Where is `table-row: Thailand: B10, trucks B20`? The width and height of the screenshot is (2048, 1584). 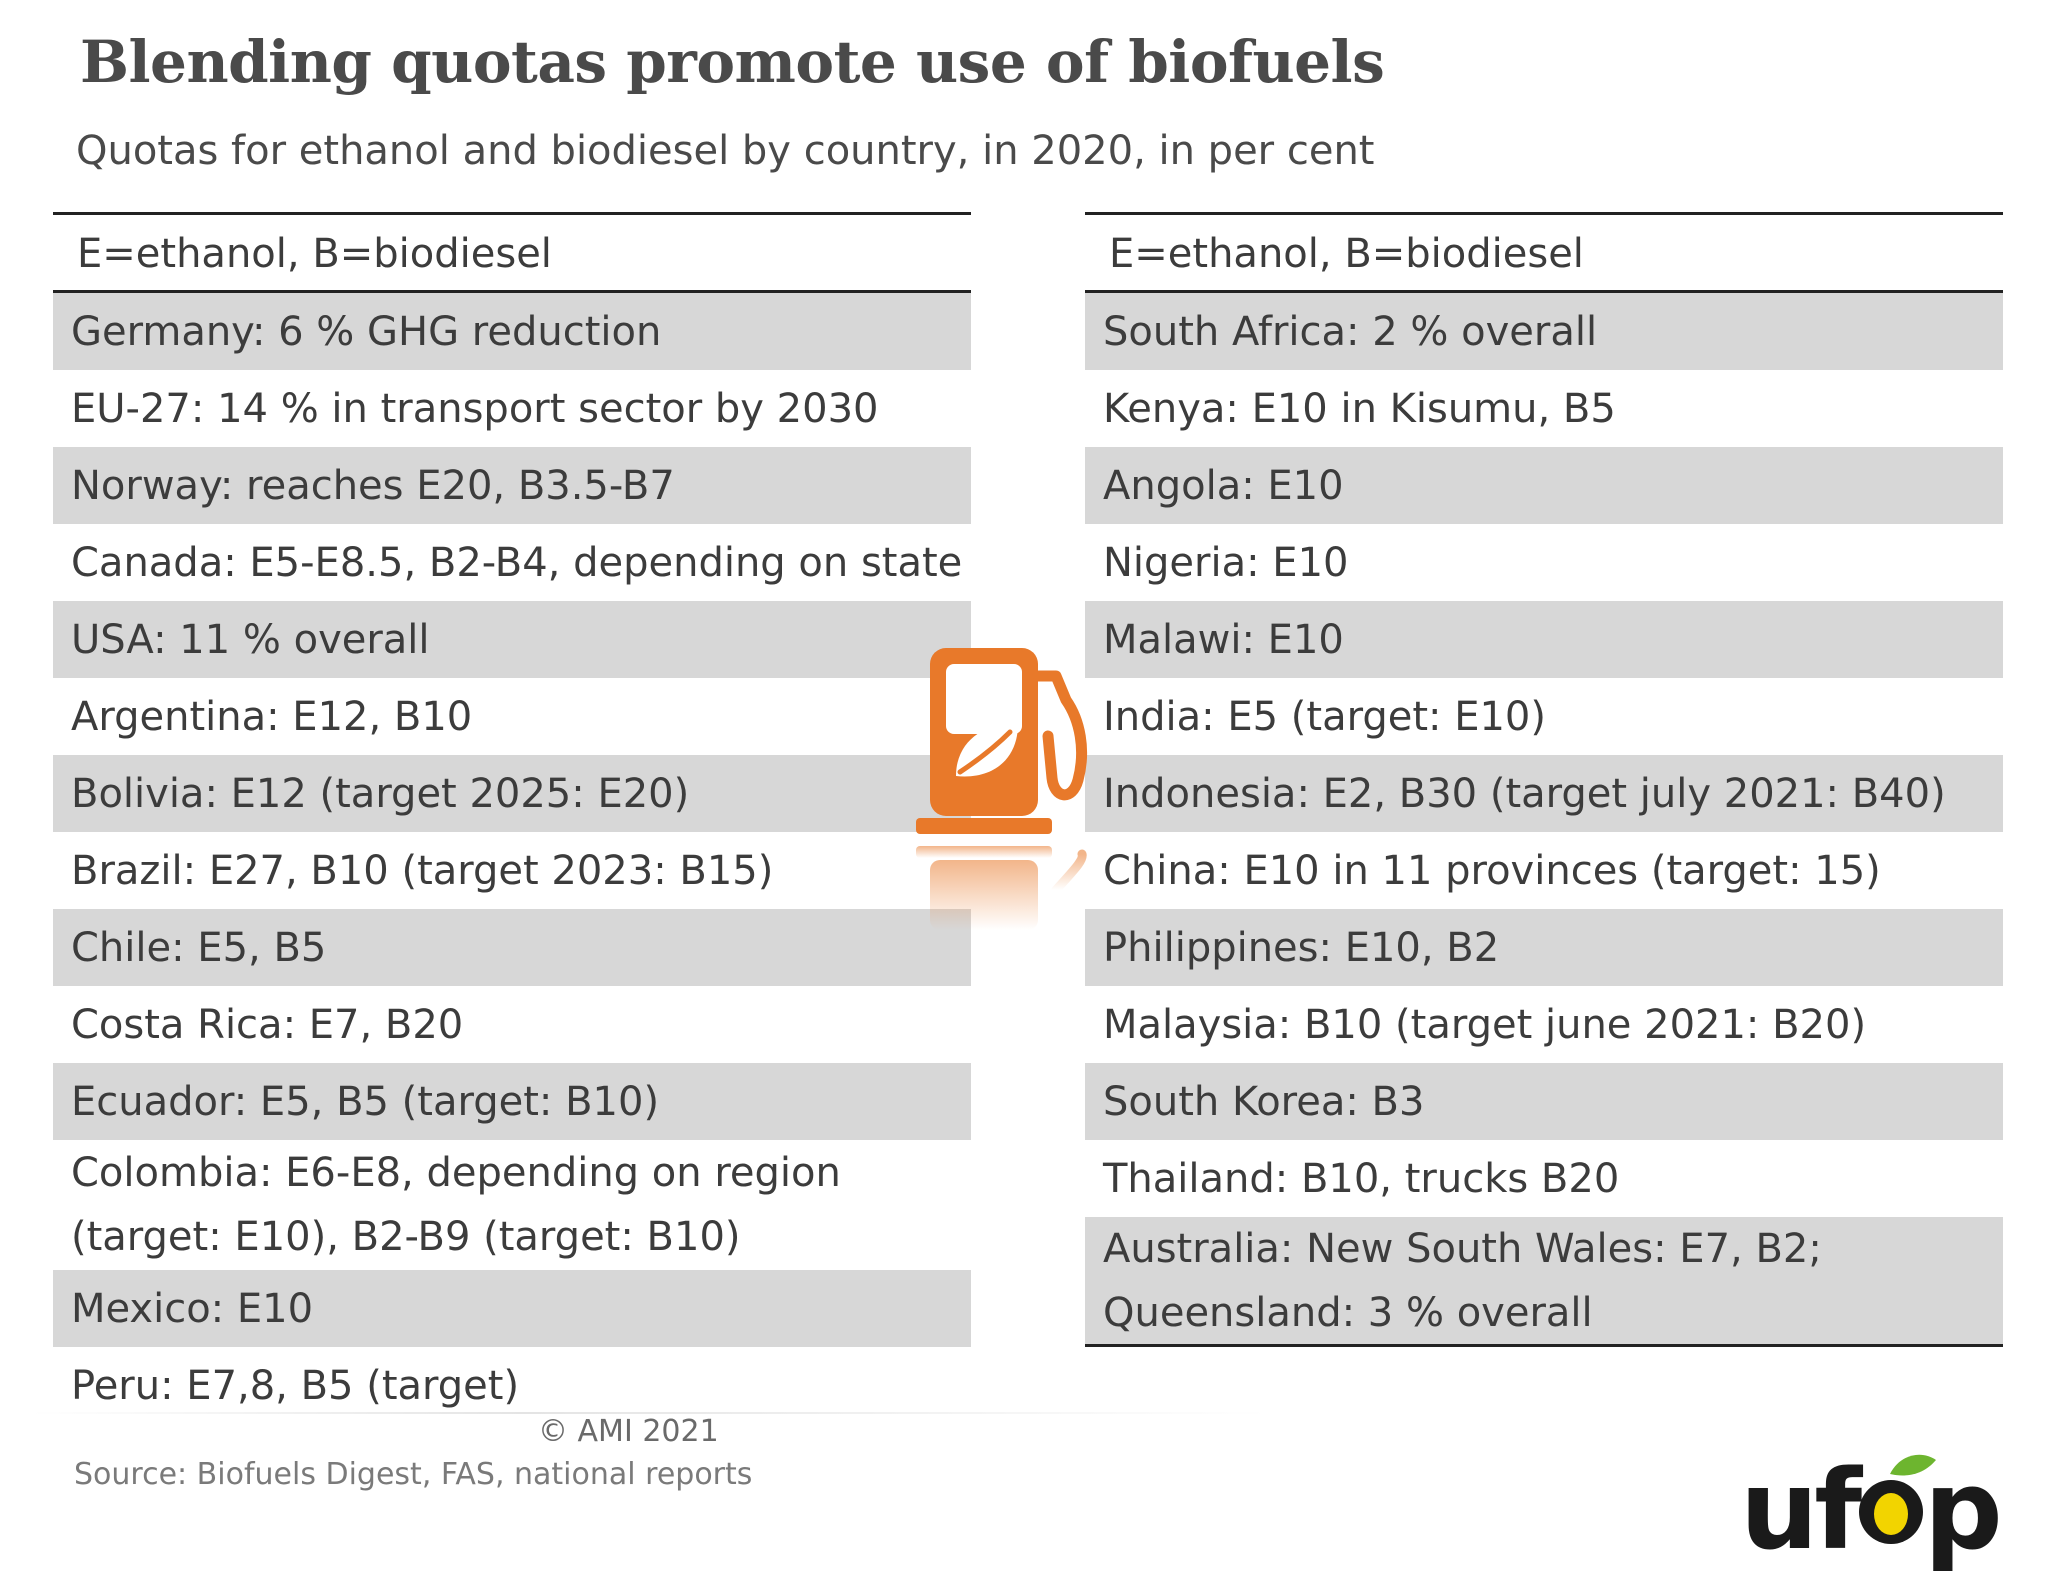 table-row: Thailand: B10, trucks B20 is located at coordinates (1361, 1178).